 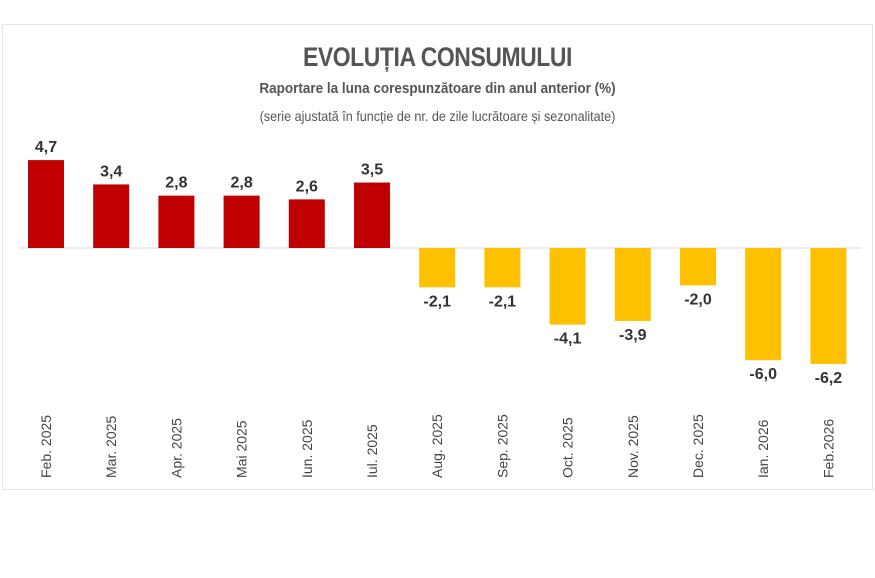 I want to click on chart-title: EVOLUȚIA CONSUMULUI, so click(x=437, y=57).